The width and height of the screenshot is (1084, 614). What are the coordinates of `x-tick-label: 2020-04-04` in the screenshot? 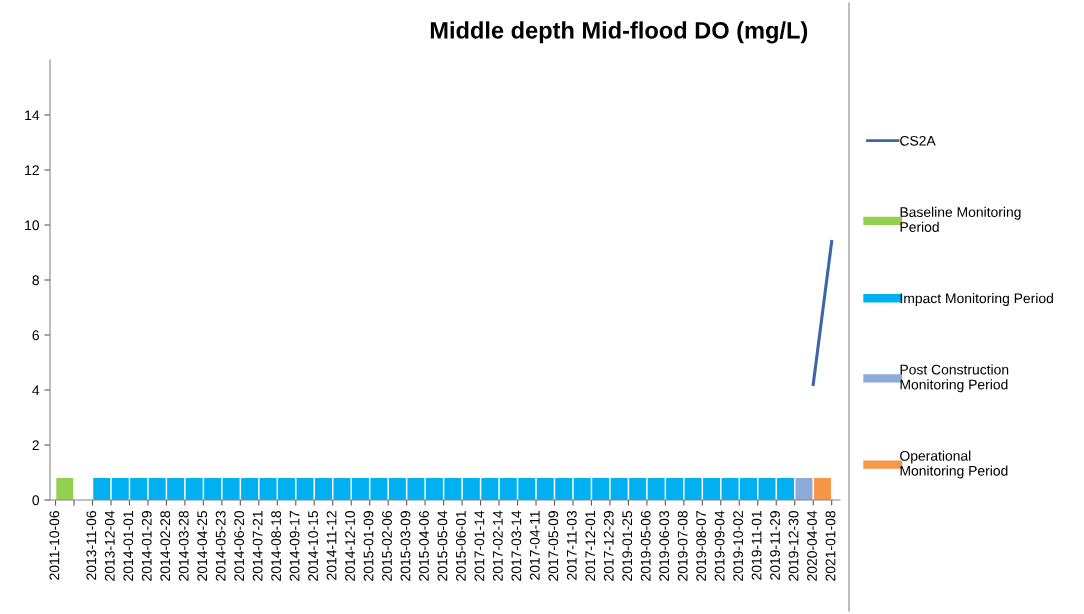 It's located at (812, 545).